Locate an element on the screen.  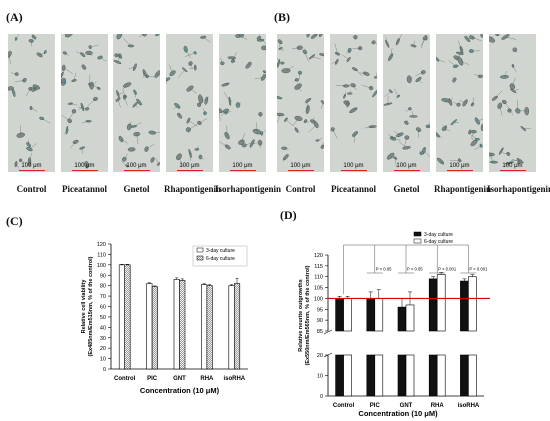
micrograph-a-gnetol: 100 μm is located at coordinates (136, 103).